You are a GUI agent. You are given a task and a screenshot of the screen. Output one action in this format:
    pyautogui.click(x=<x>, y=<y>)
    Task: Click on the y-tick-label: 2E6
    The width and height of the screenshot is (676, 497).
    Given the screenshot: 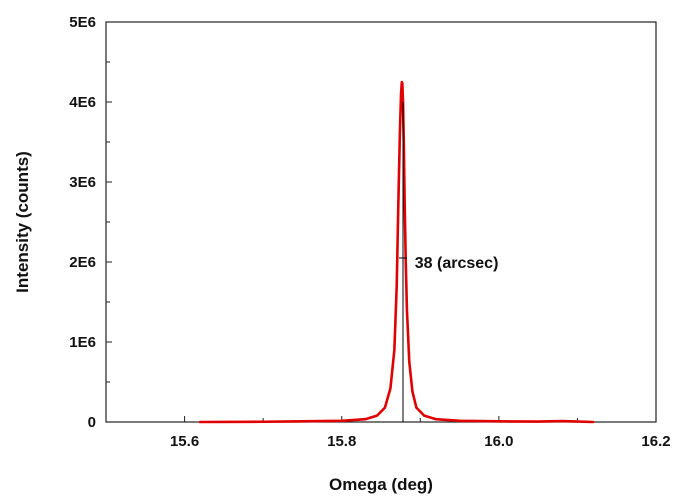 What is the action you would take?
    pyautogui.click(x=82, y=262)
    